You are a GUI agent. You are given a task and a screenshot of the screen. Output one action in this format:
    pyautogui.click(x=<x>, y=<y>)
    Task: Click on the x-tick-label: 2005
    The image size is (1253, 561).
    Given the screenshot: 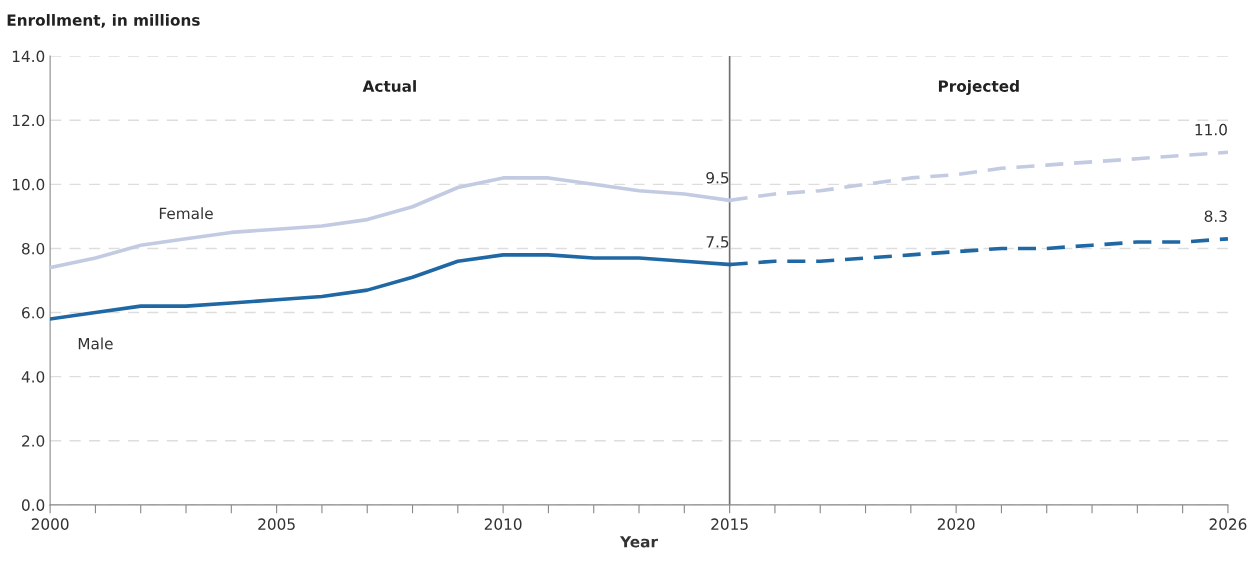 What is the action you would take?
    pyautogui.click(x=276, y=524)
    